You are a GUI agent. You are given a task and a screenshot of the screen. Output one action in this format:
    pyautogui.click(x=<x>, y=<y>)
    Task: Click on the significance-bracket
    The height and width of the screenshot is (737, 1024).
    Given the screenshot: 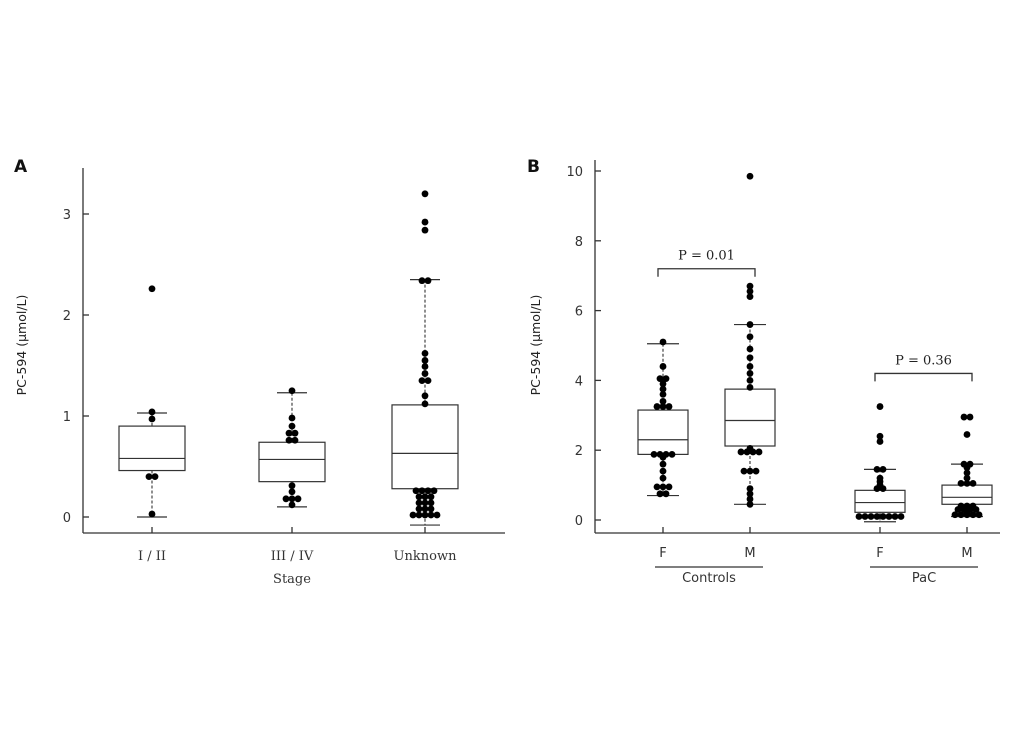 What is the action you would take?
    pyautogui.click(x=923, y=377)
    